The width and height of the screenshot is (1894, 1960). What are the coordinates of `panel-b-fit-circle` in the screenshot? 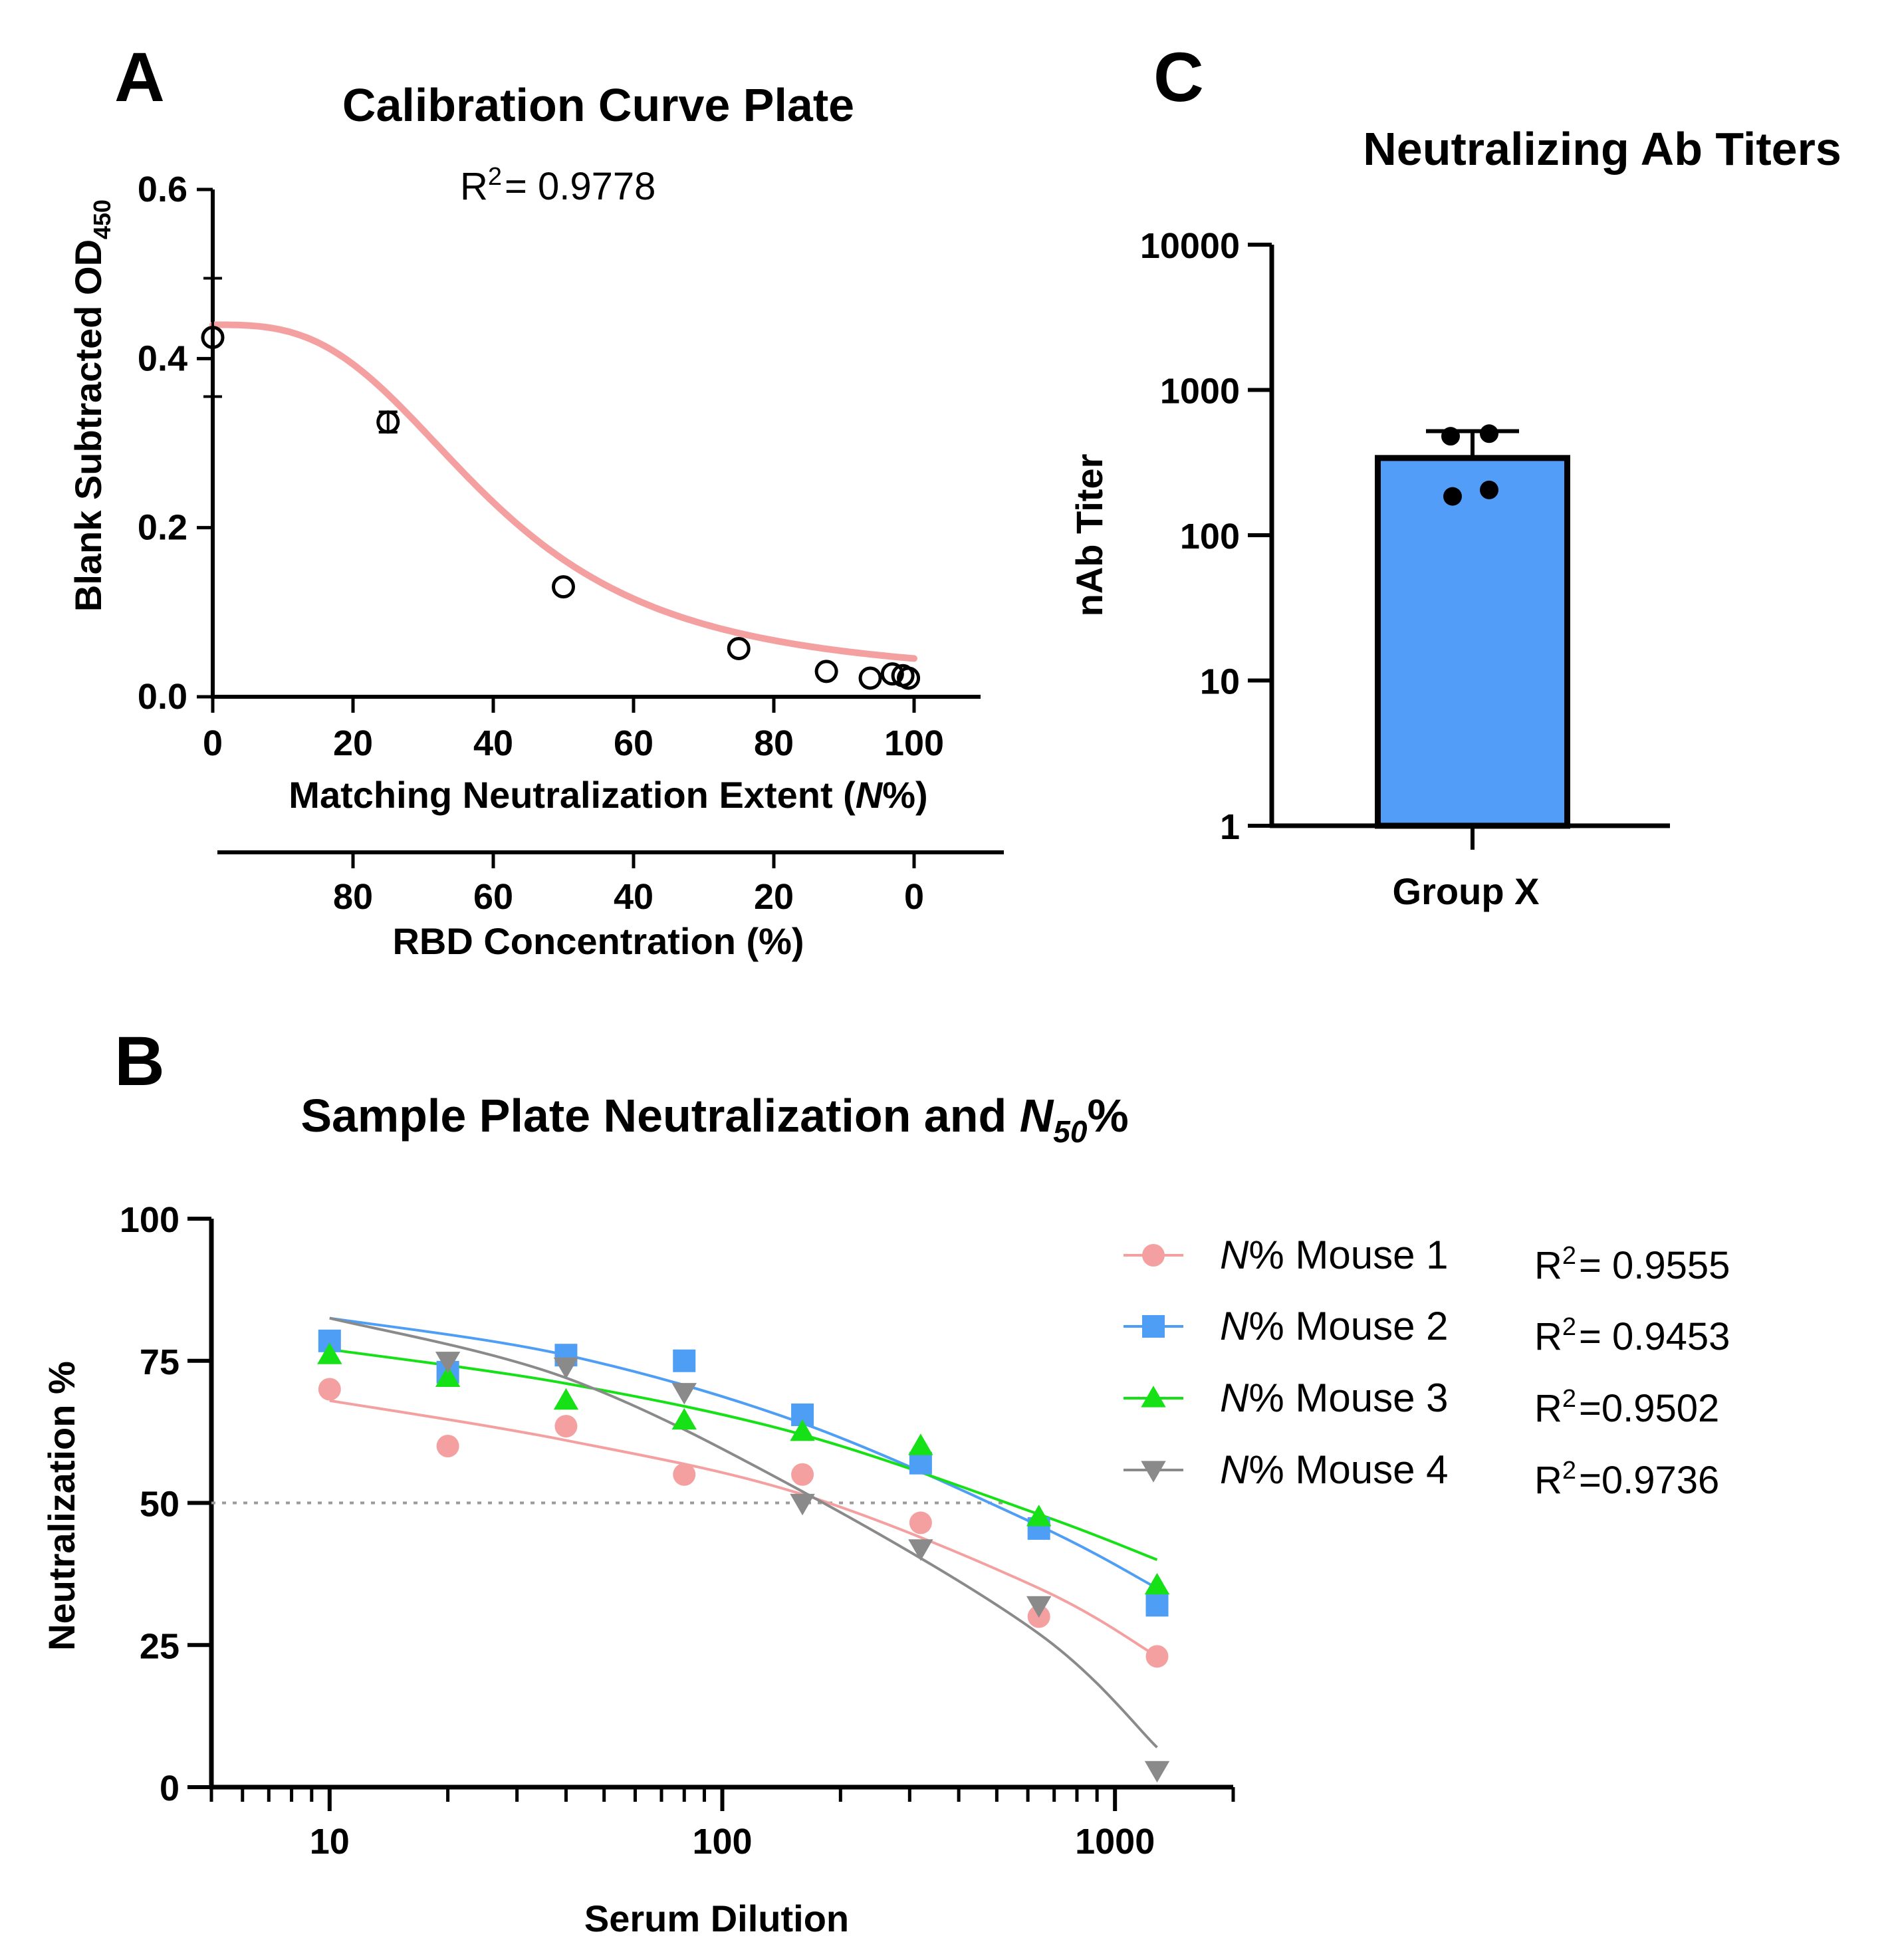 It's located at (744, 1528).